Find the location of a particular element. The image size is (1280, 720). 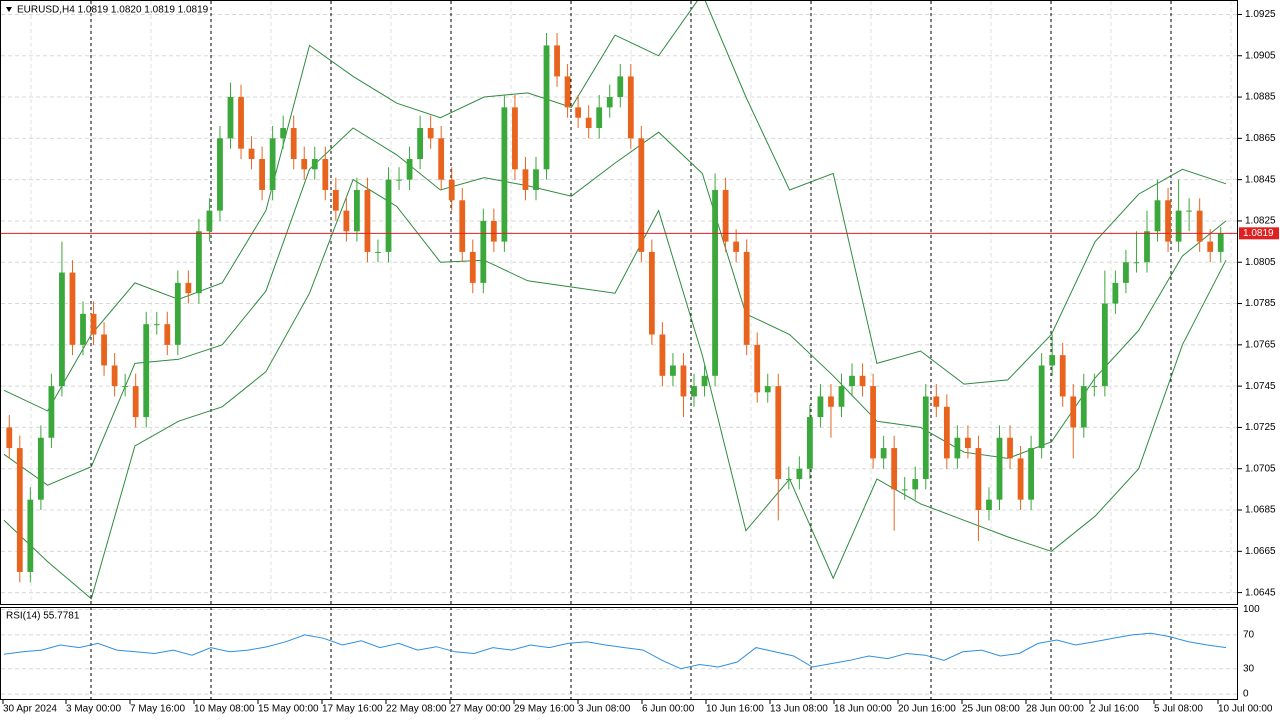

y-tick-label: 1.0925 is located at coordinates (1260, 14).